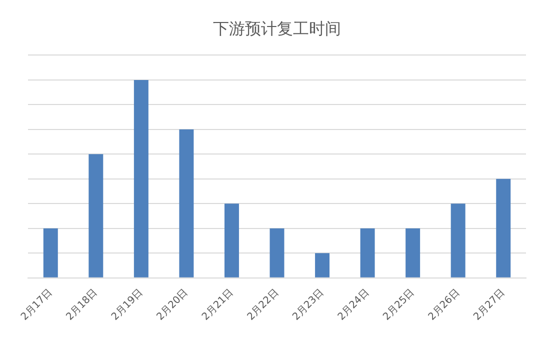  I want to click on x-tick-label: 2月21日, so click(218, 305).